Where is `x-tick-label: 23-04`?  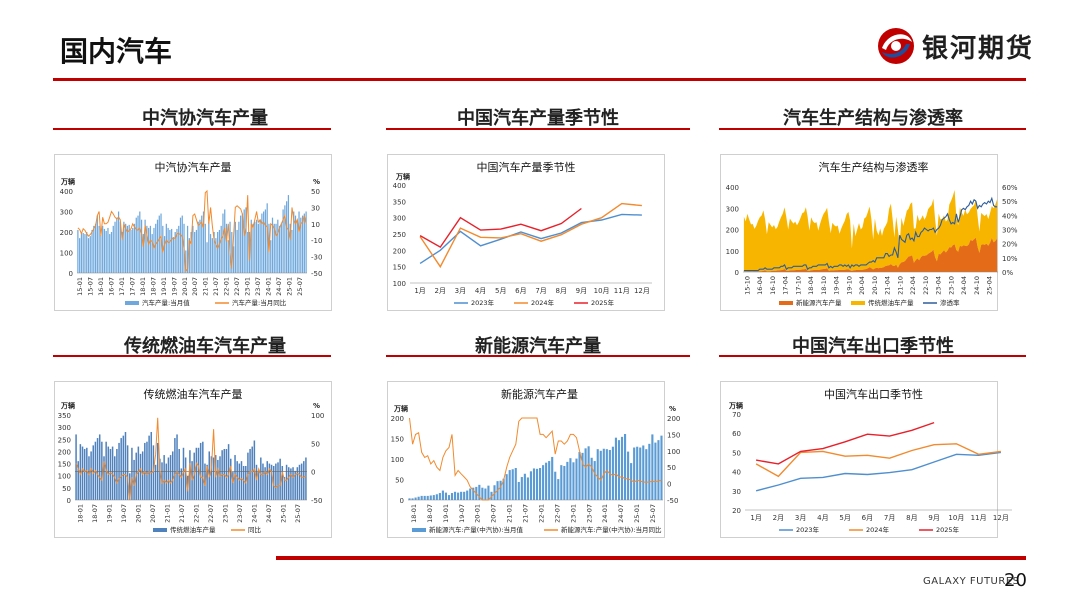 x-tick-label: 23-04 is located at coordinates (939, 285).